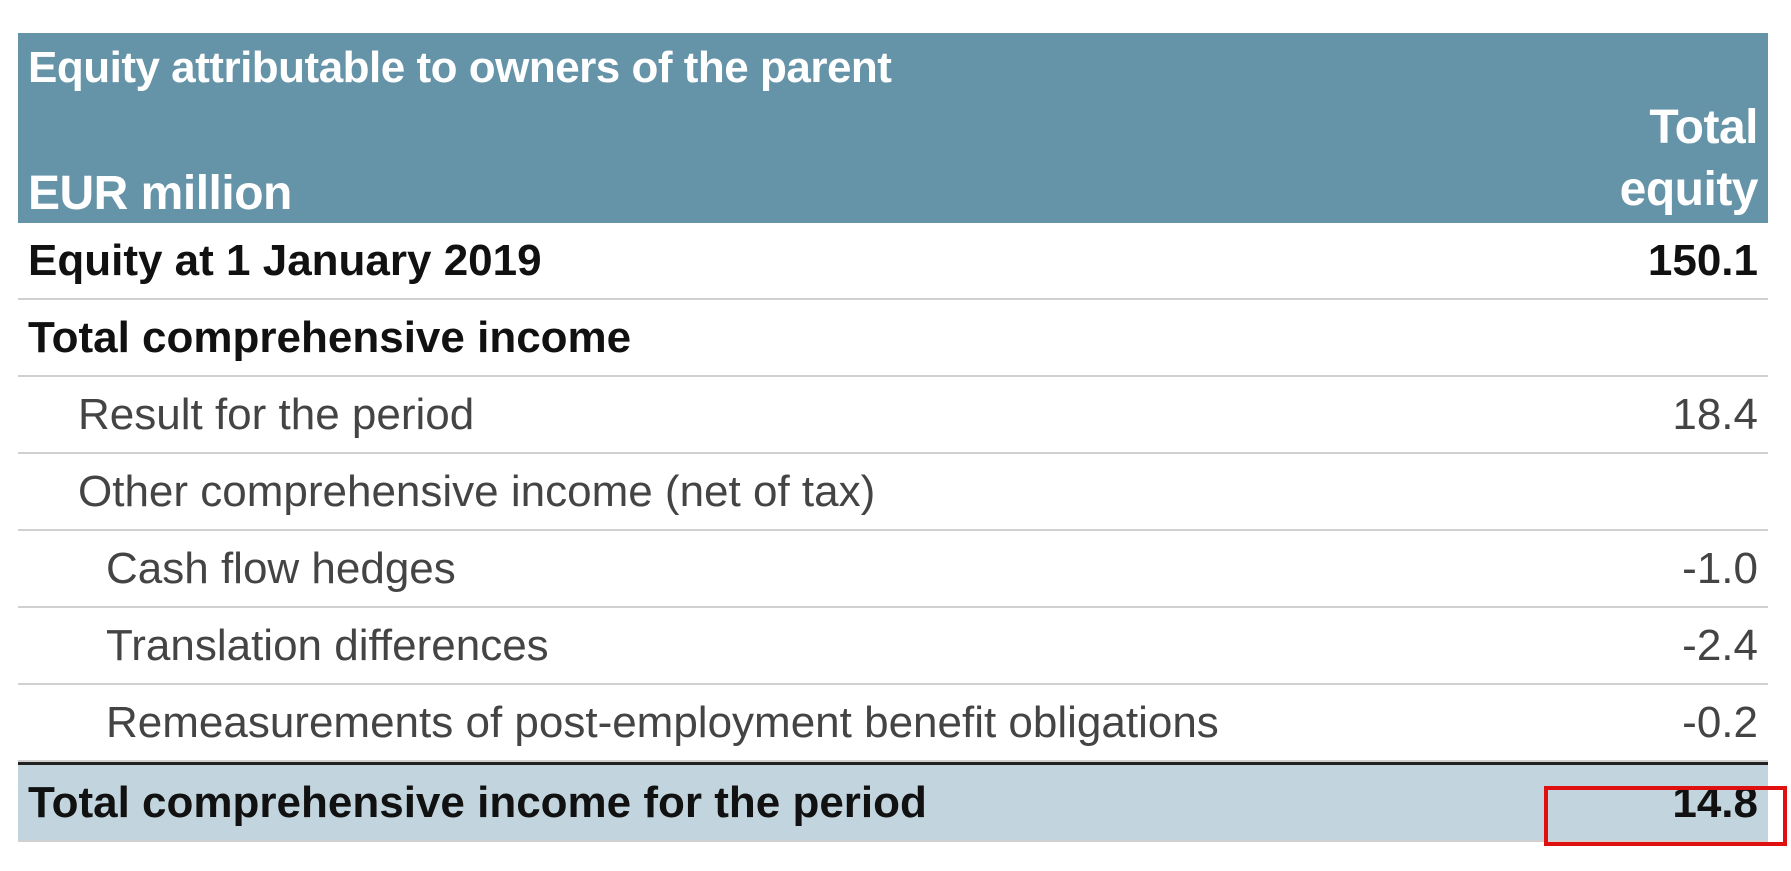 The image size is (1791, 871). Describe the element at coordinates (1702, 260) in the screenshot. I see `row-value: 150.1` at that location.